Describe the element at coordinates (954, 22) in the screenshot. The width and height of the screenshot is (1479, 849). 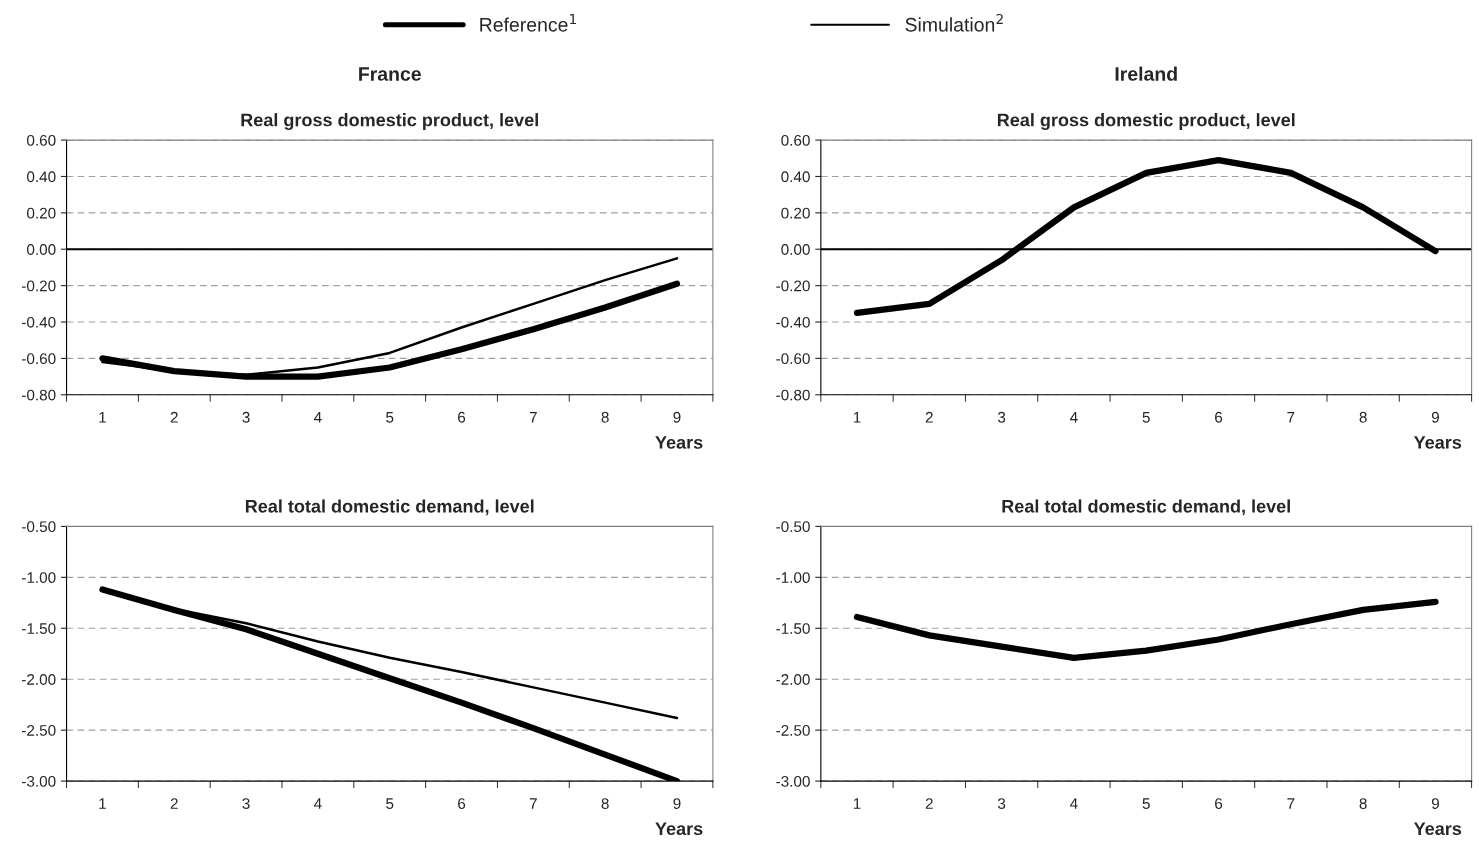
I see `legend-label: Simulation$^{2}$` at that location.